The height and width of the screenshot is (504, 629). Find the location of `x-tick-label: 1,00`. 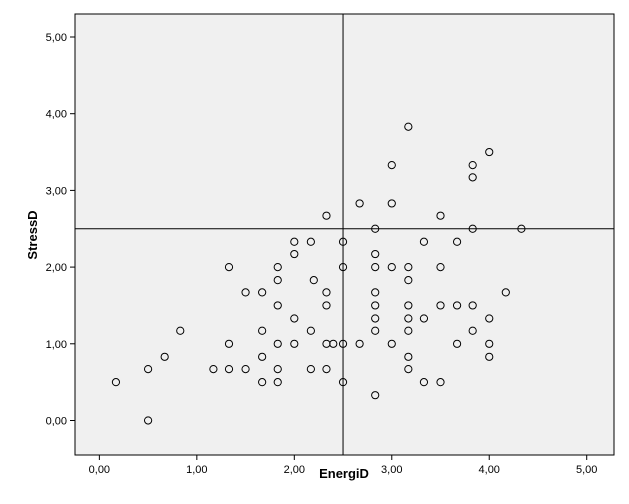

x-tick-label: 1,00 is located at coordinates (196, 470).